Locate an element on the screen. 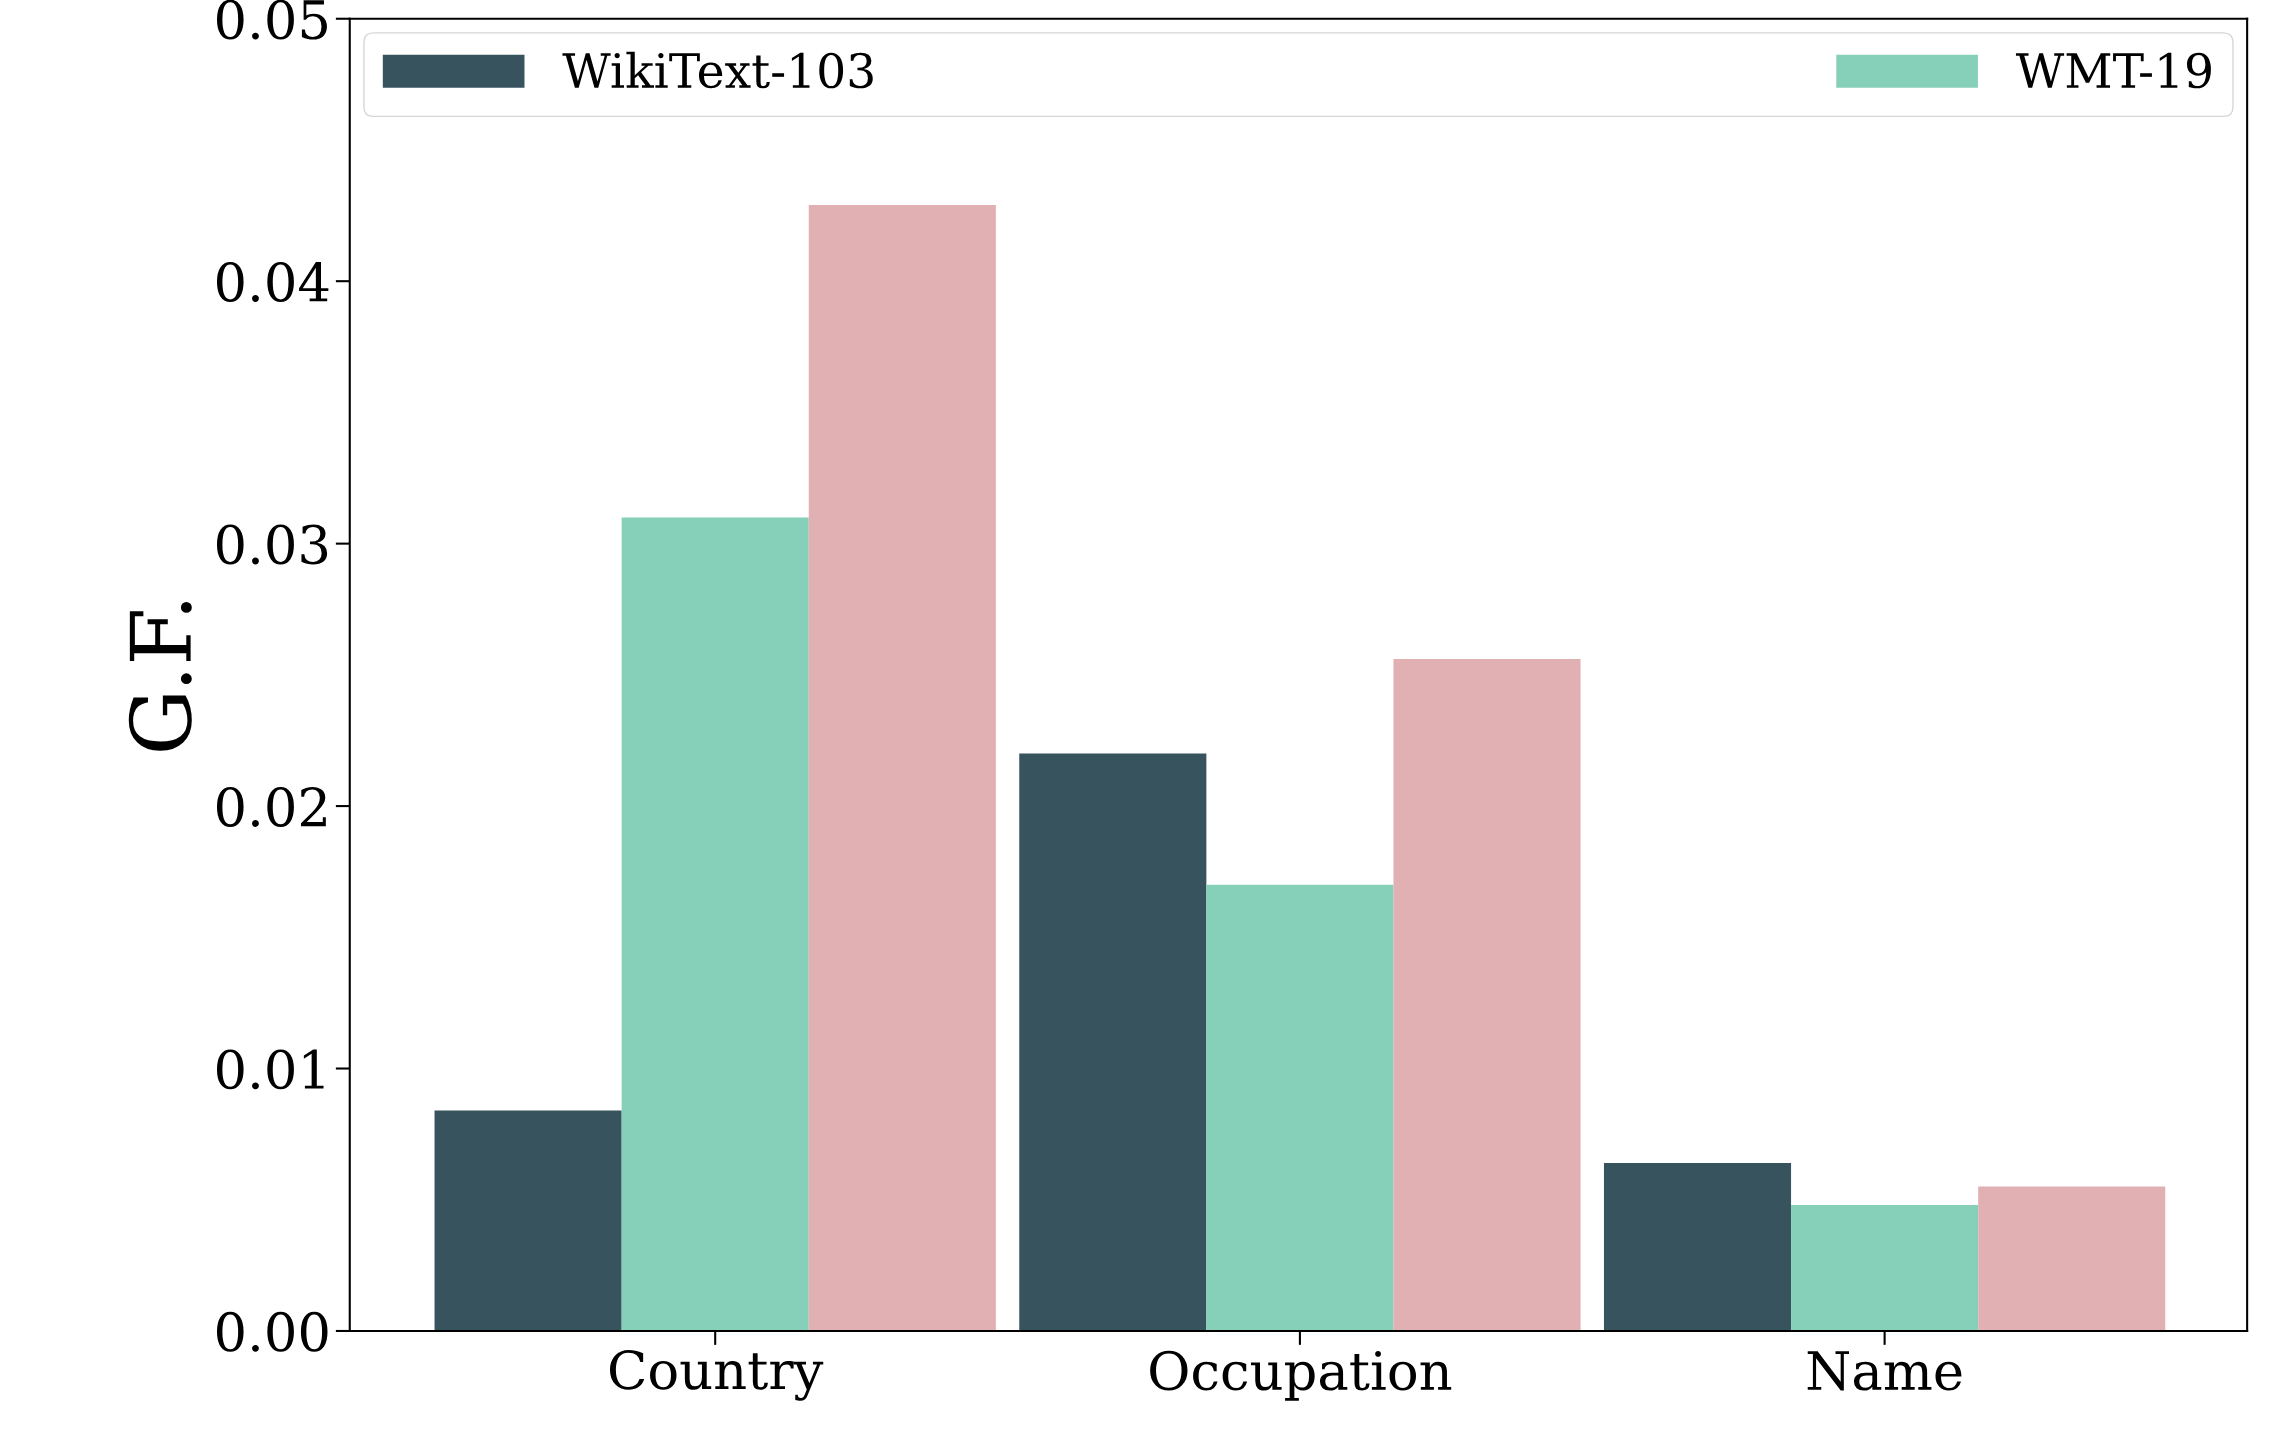 The height and width of the screenshot is (1442, 2286). y-tick-label: 0.00 is located at coordinates (272, 1331).